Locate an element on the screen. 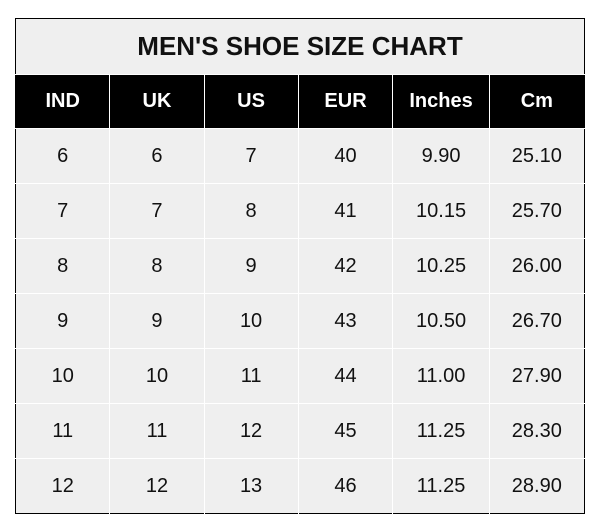 Image resolution: width=605 pixels, height=521 pixels. table-cell: 25.10 is located at coordinates (536, 156).